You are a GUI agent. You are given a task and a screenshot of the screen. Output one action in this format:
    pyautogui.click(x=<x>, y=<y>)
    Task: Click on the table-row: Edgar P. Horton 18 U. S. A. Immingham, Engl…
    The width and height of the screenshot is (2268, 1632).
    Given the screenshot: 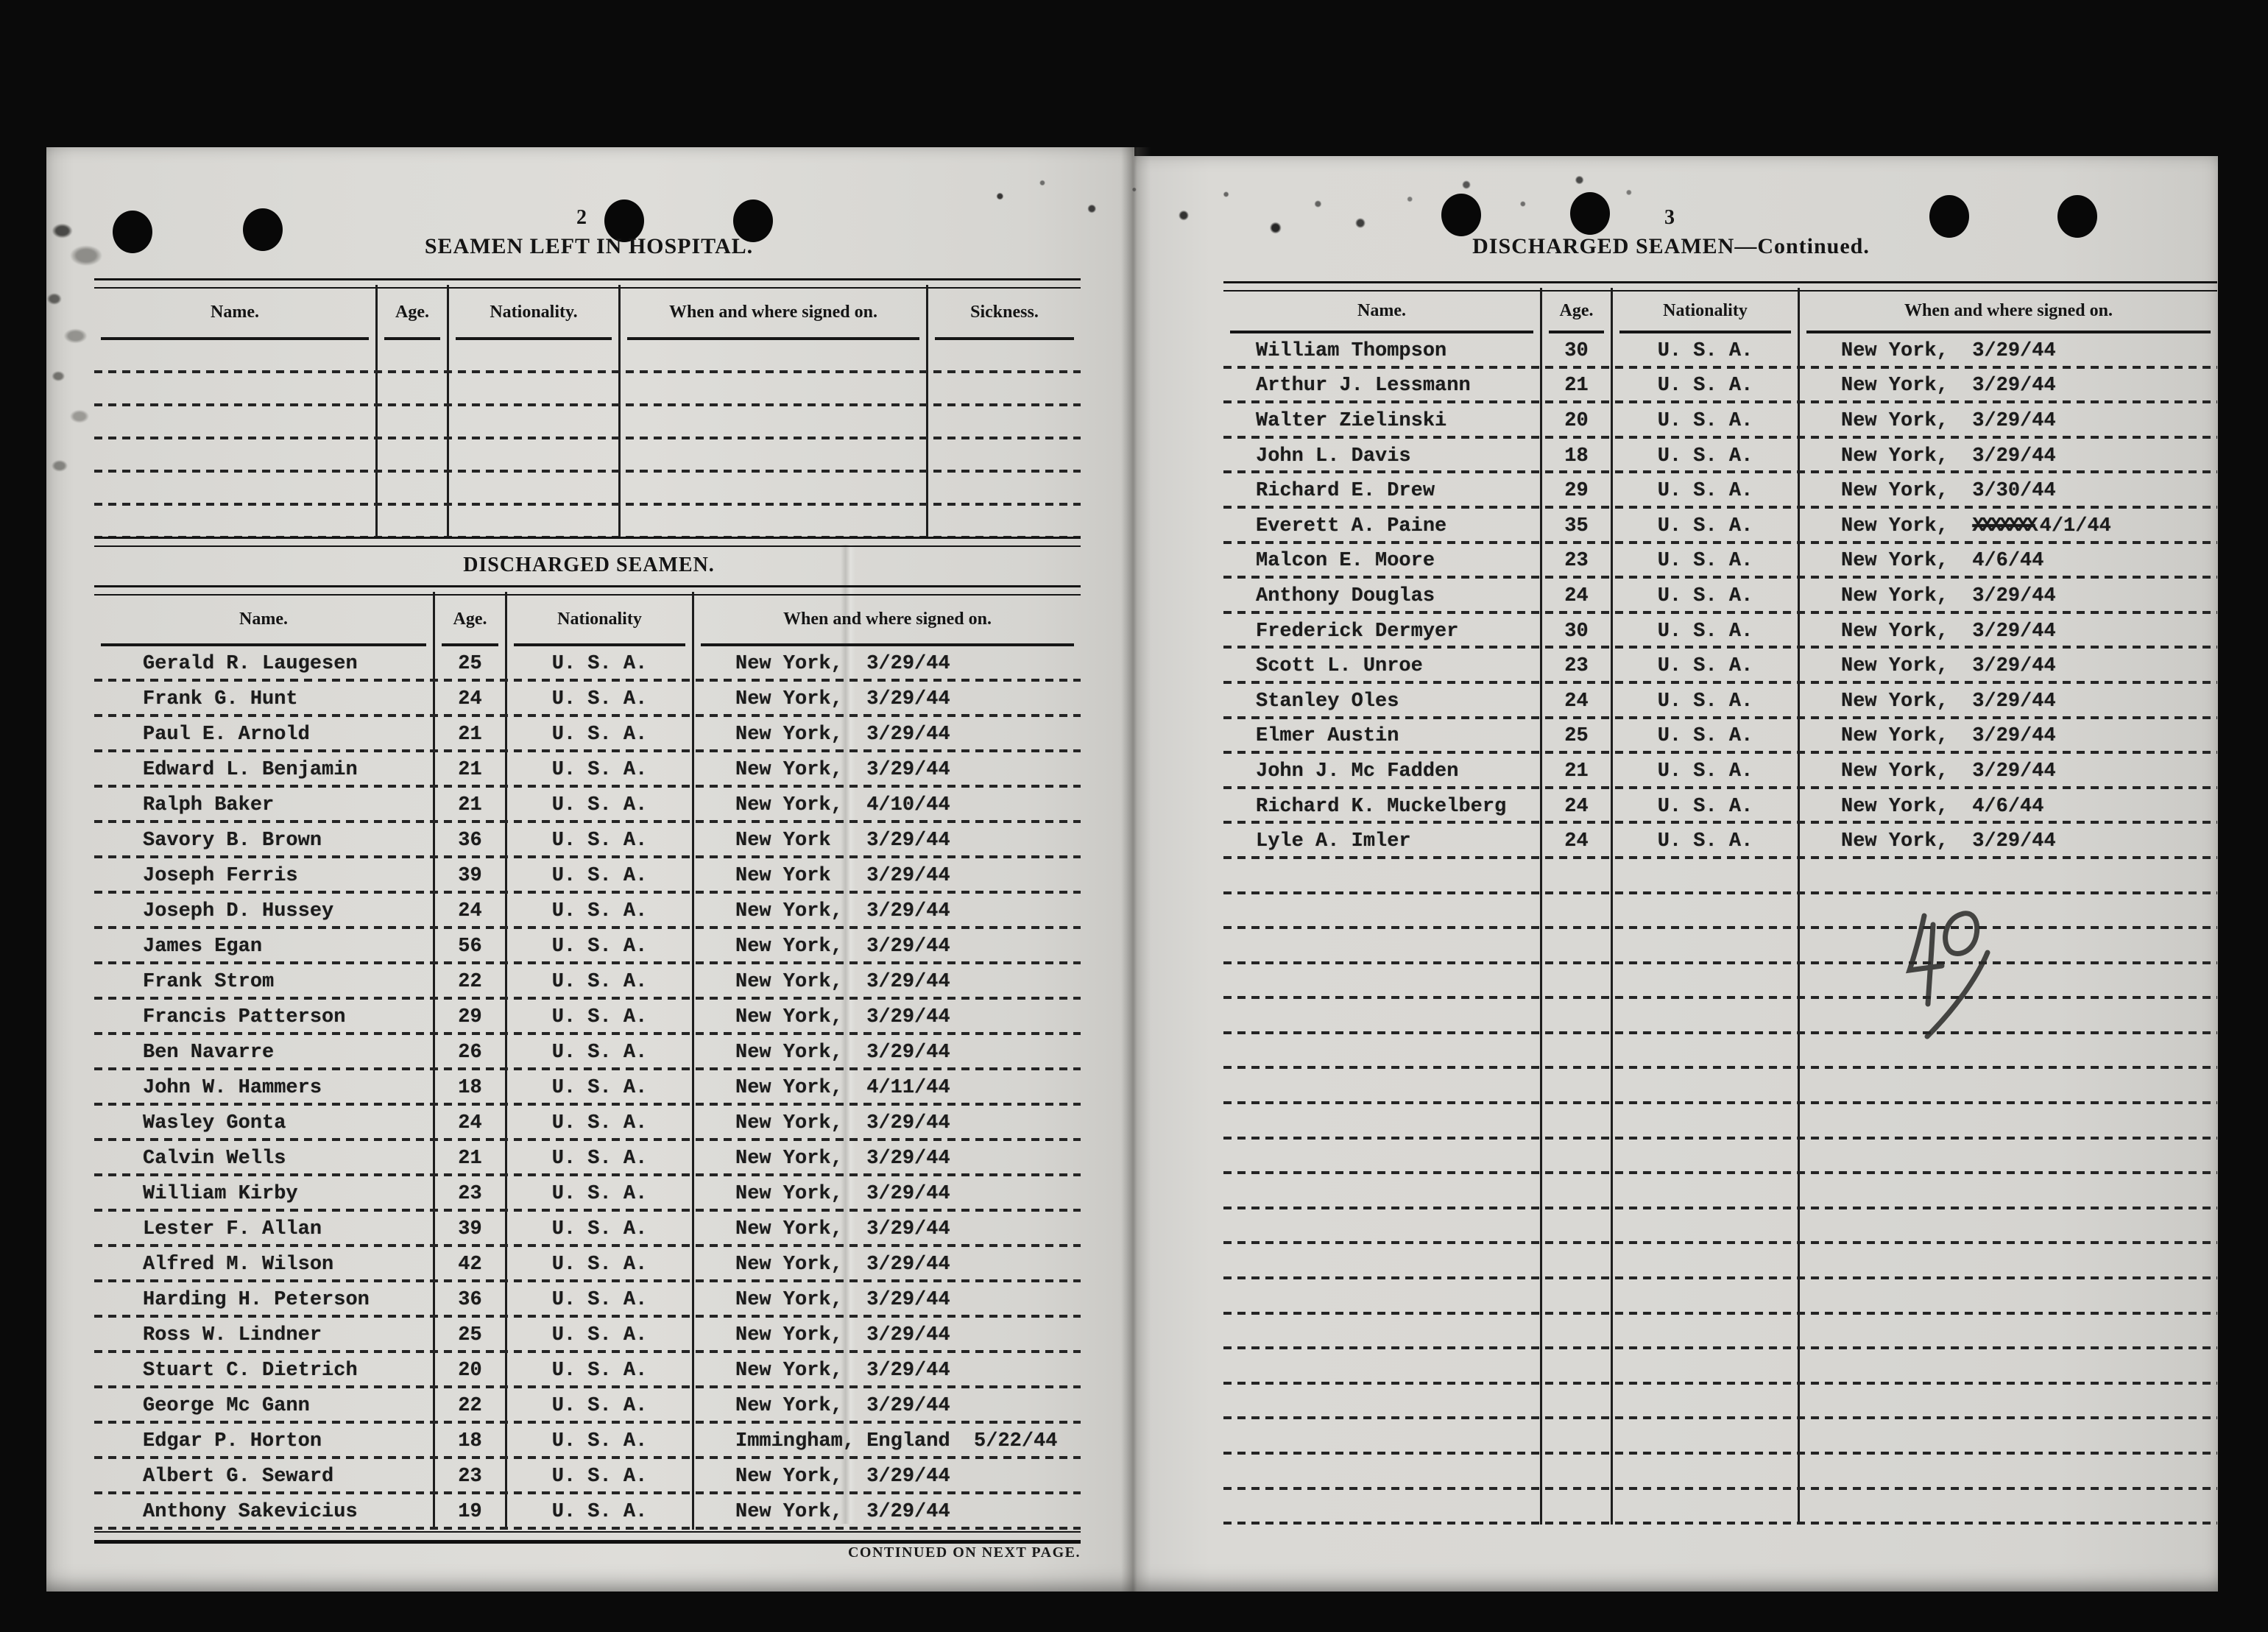 What is the action you would take?
    pyautogui.click(x=587, y=1441)
    